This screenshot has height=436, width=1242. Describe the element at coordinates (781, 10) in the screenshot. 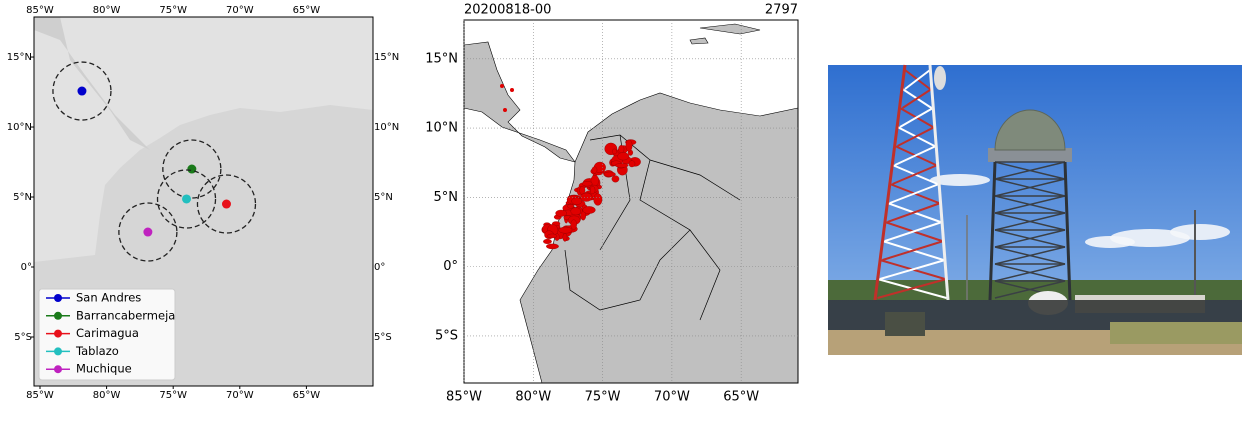

I see `map-header: 2797` at that location.